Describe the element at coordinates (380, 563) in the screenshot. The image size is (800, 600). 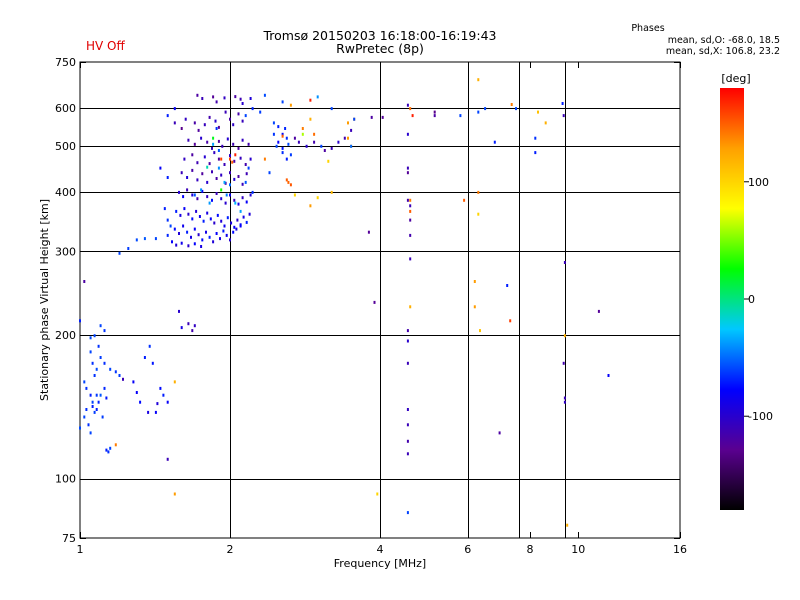
I see `x-axis-label: Frequency [MHz]` at that location.